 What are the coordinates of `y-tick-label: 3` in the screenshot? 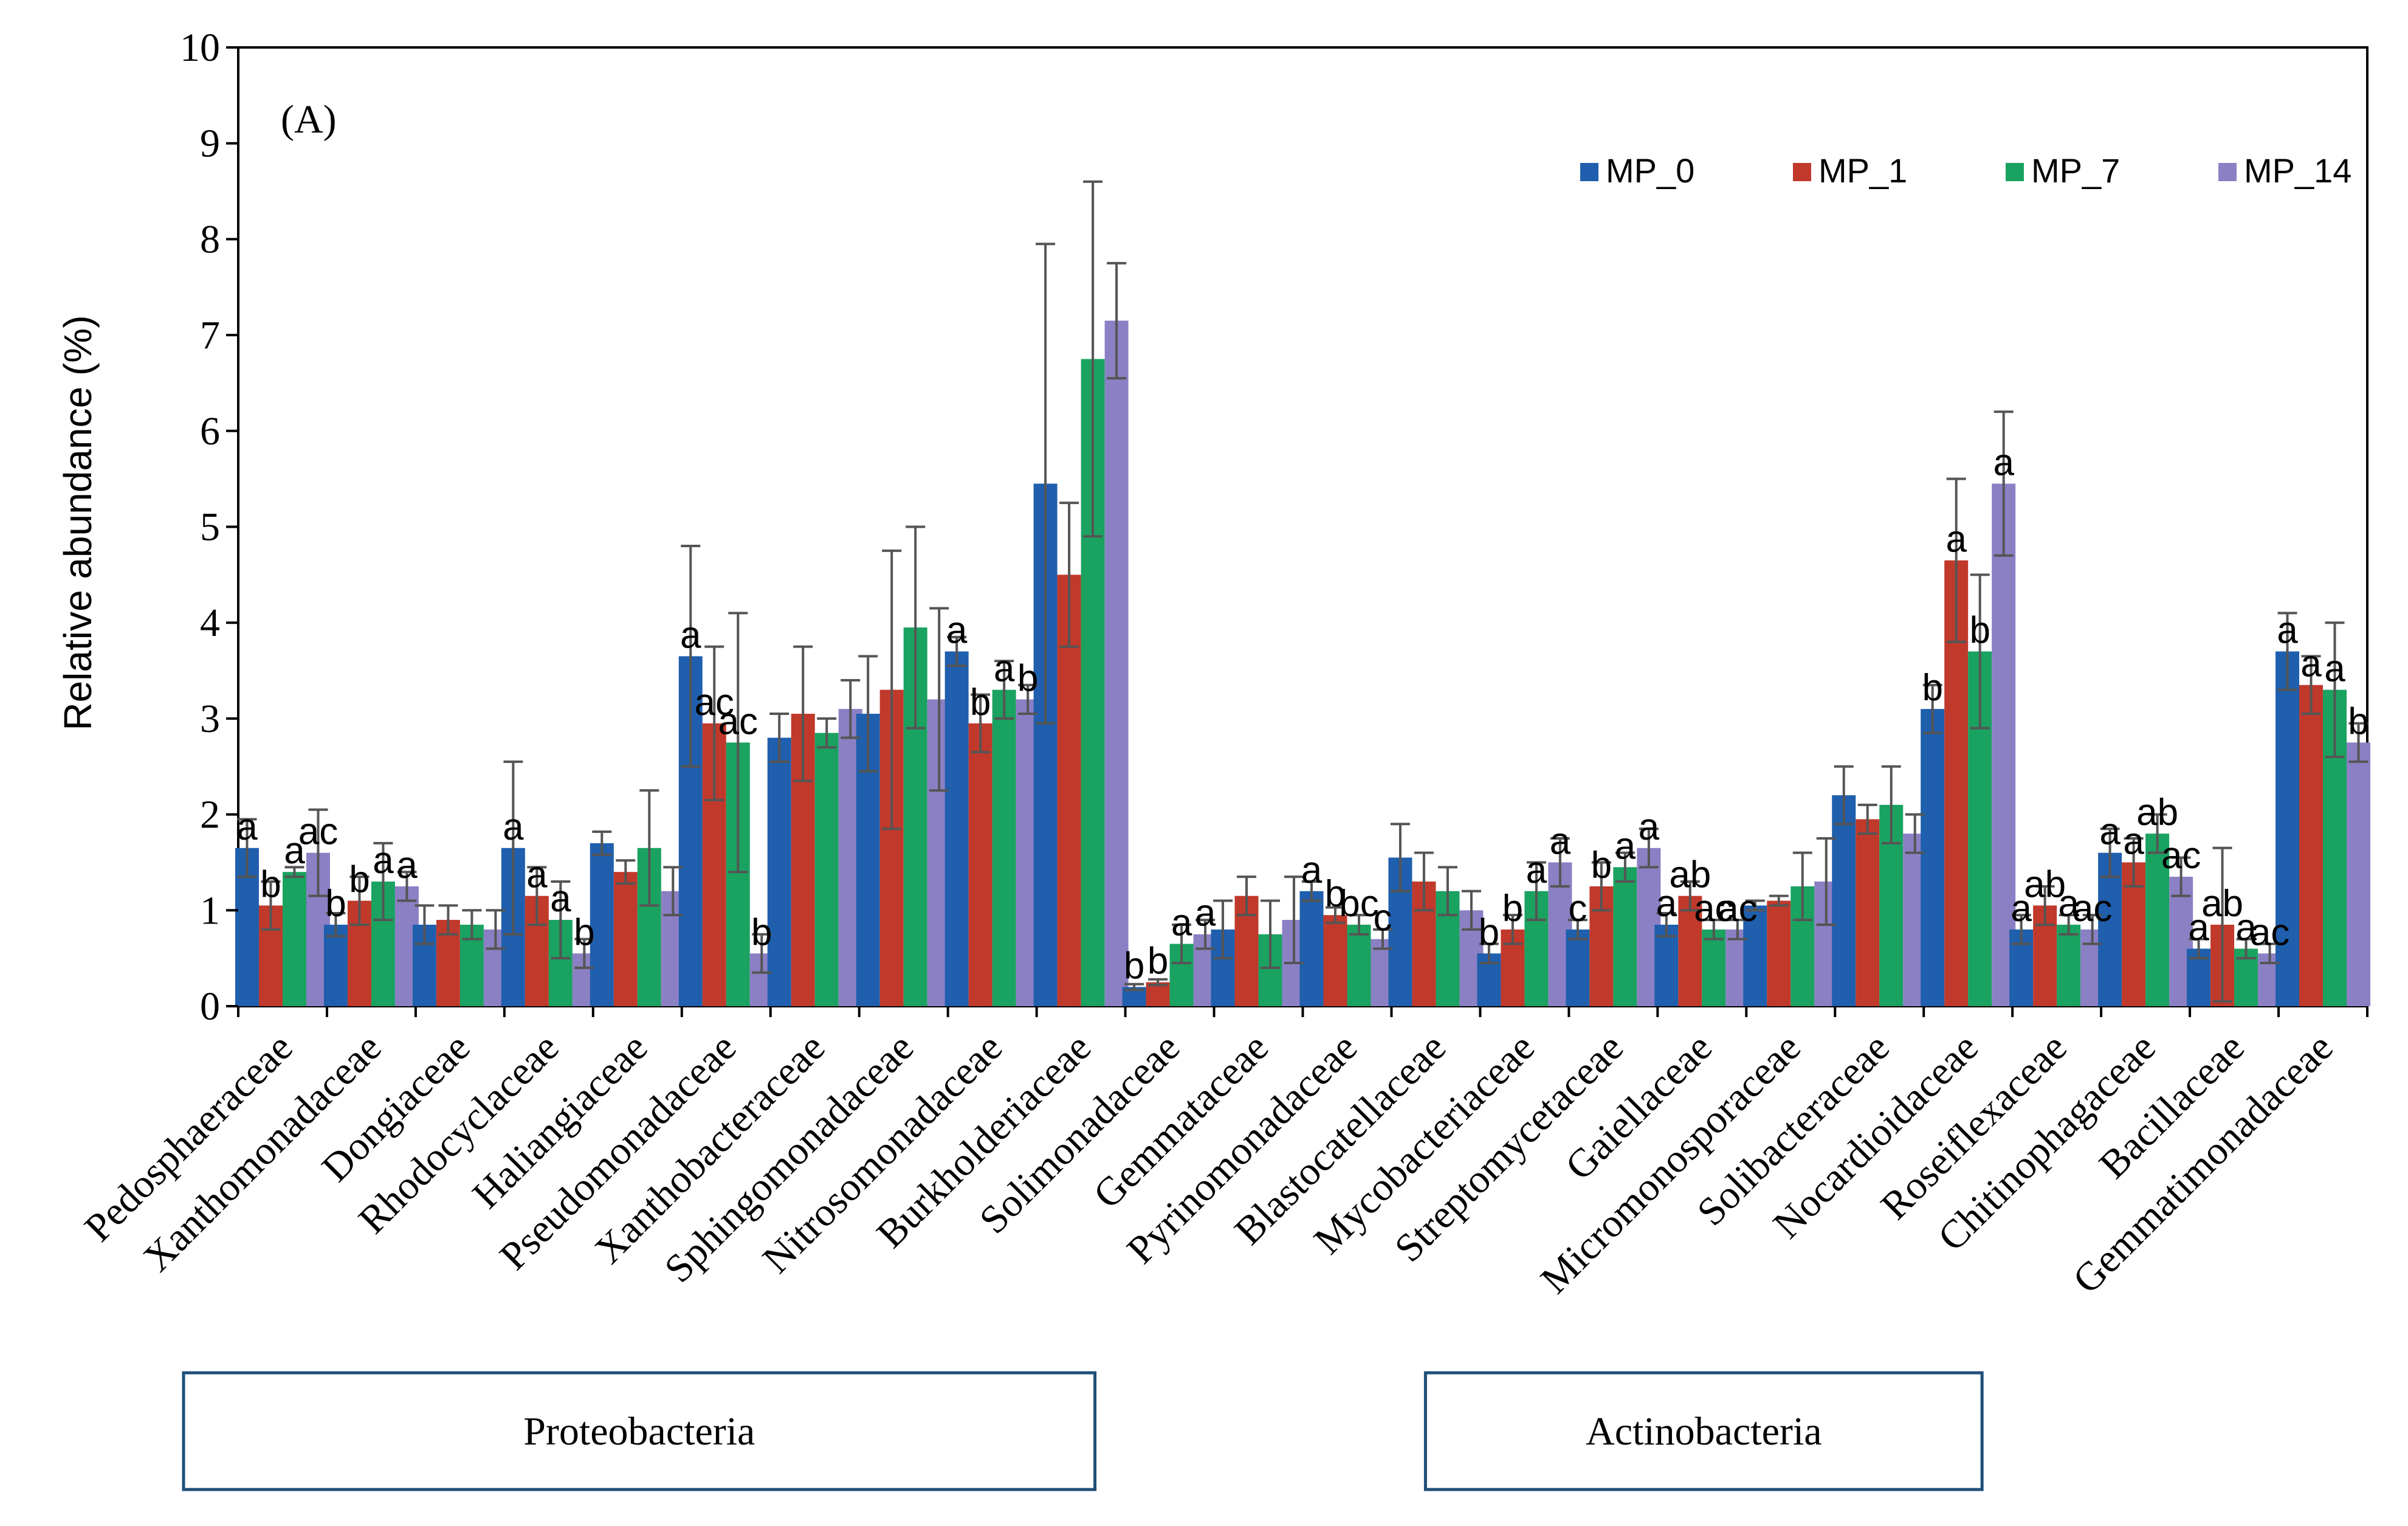 It's located at (210, 719).